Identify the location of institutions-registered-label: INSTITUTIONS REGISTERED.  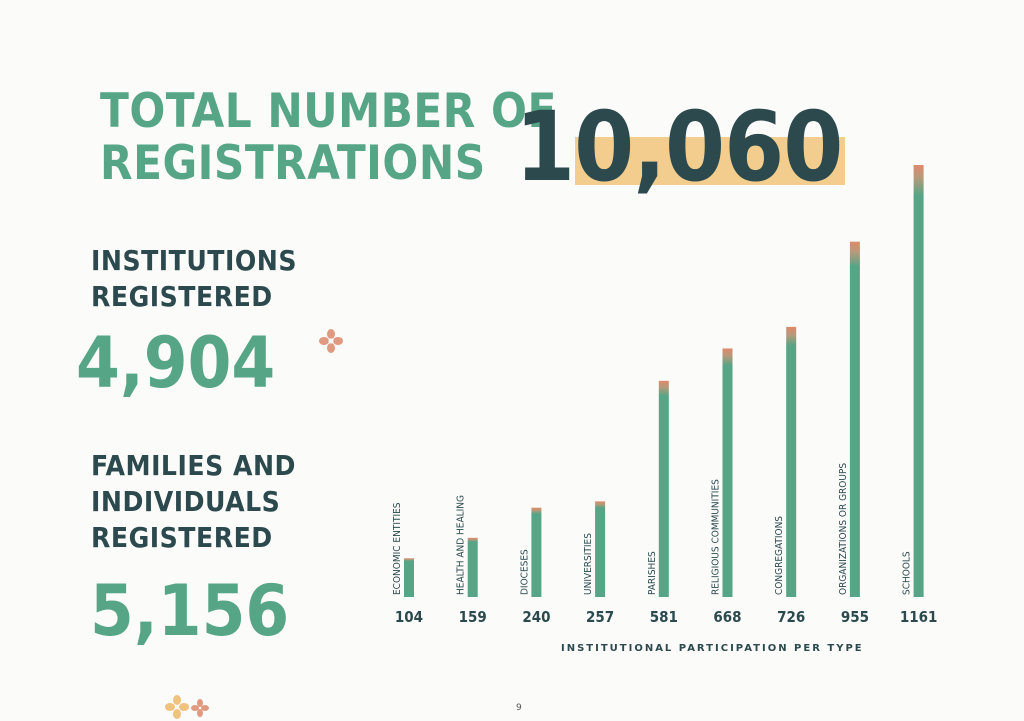
(194, 278).